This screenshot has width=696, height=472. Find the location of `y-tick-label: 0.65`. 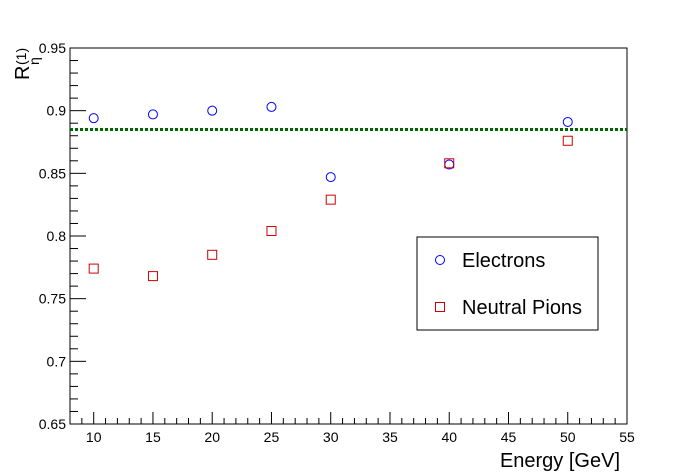

y-tick-label: 0.65 is located at coordinates (52, 424).